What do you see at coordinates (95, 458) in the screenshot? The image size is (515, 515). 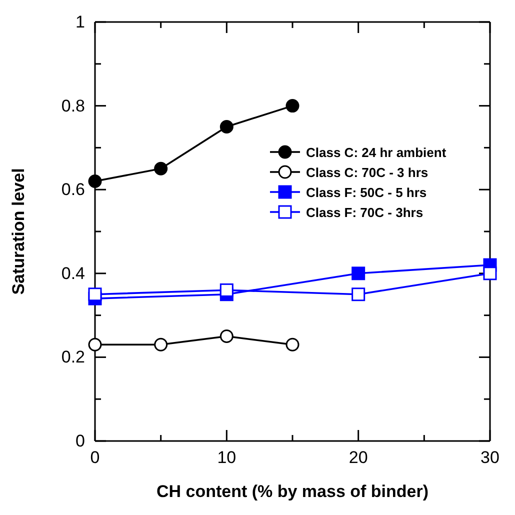 I see `x-tick-label: 0` at bounding box center [95, 458].